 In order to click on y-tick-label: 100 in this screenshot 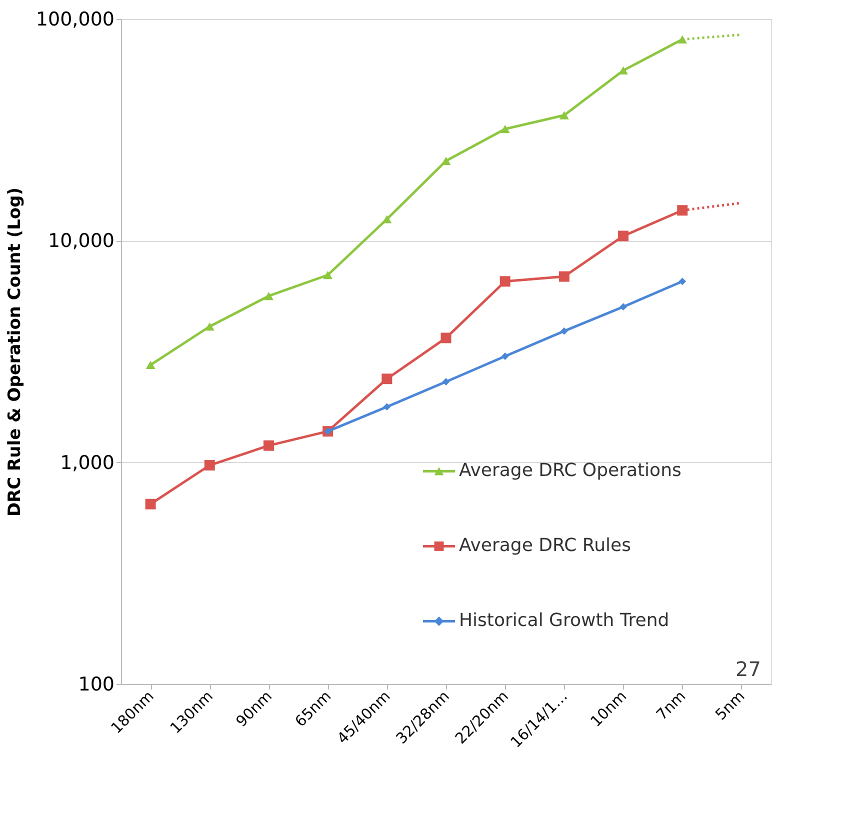, I will do `click(96, 685)`.